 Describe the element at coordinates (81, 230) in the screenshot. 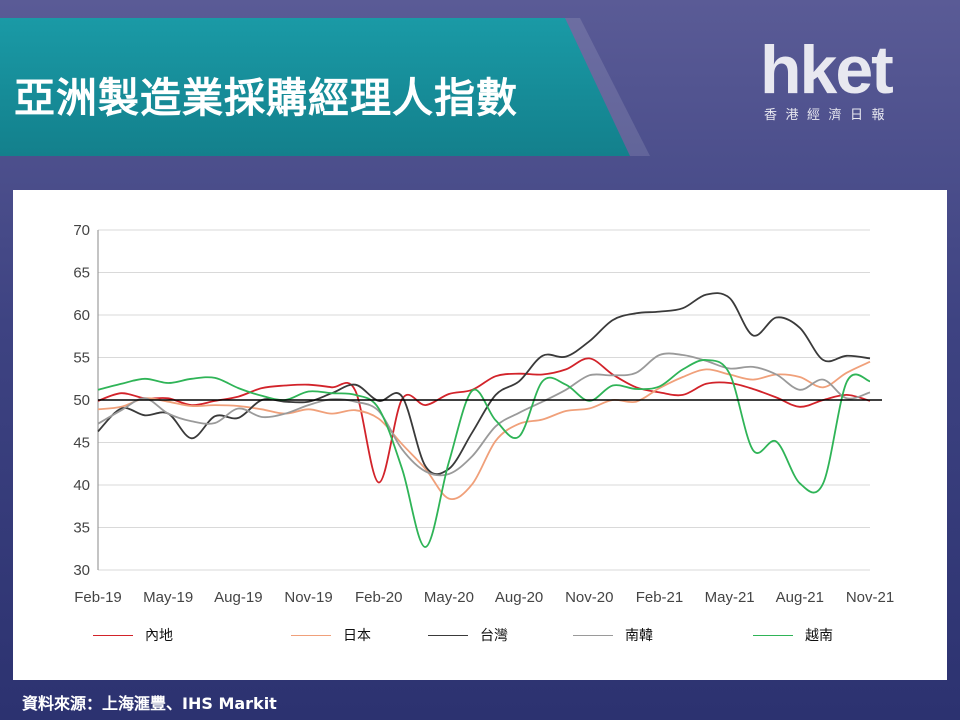

I see `y-tick-label: 70` at that location.